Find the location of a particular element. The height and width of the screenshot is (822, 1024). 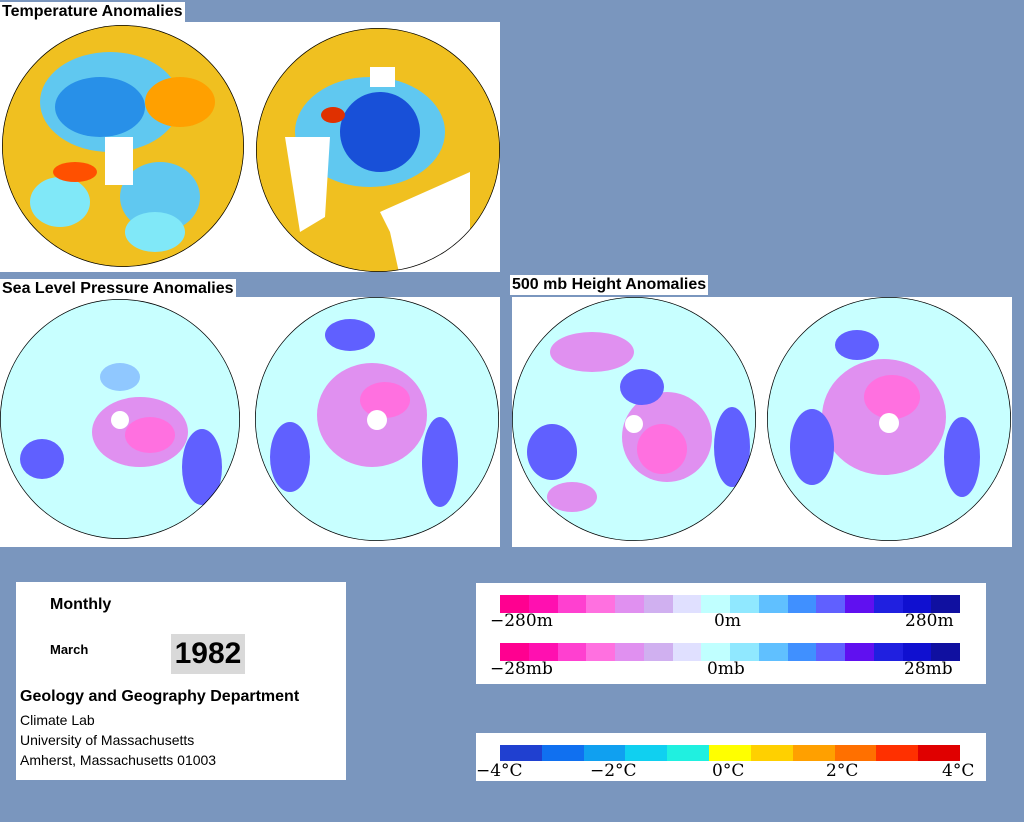

slp-title: Sea Level Pressure Anomalies is located at coordinates (118, 289).